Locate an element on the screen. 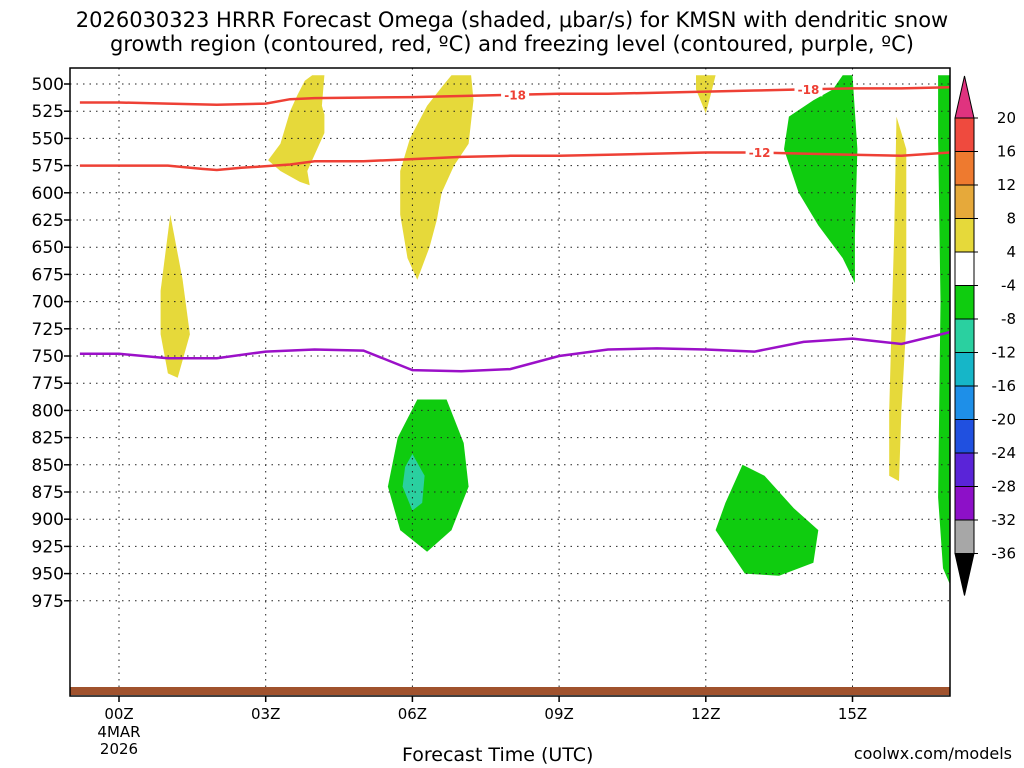 Image resolution: width=1024 pixels, height=768 pixels. colorbar-top-arrow is located at coordinates (964, 97).